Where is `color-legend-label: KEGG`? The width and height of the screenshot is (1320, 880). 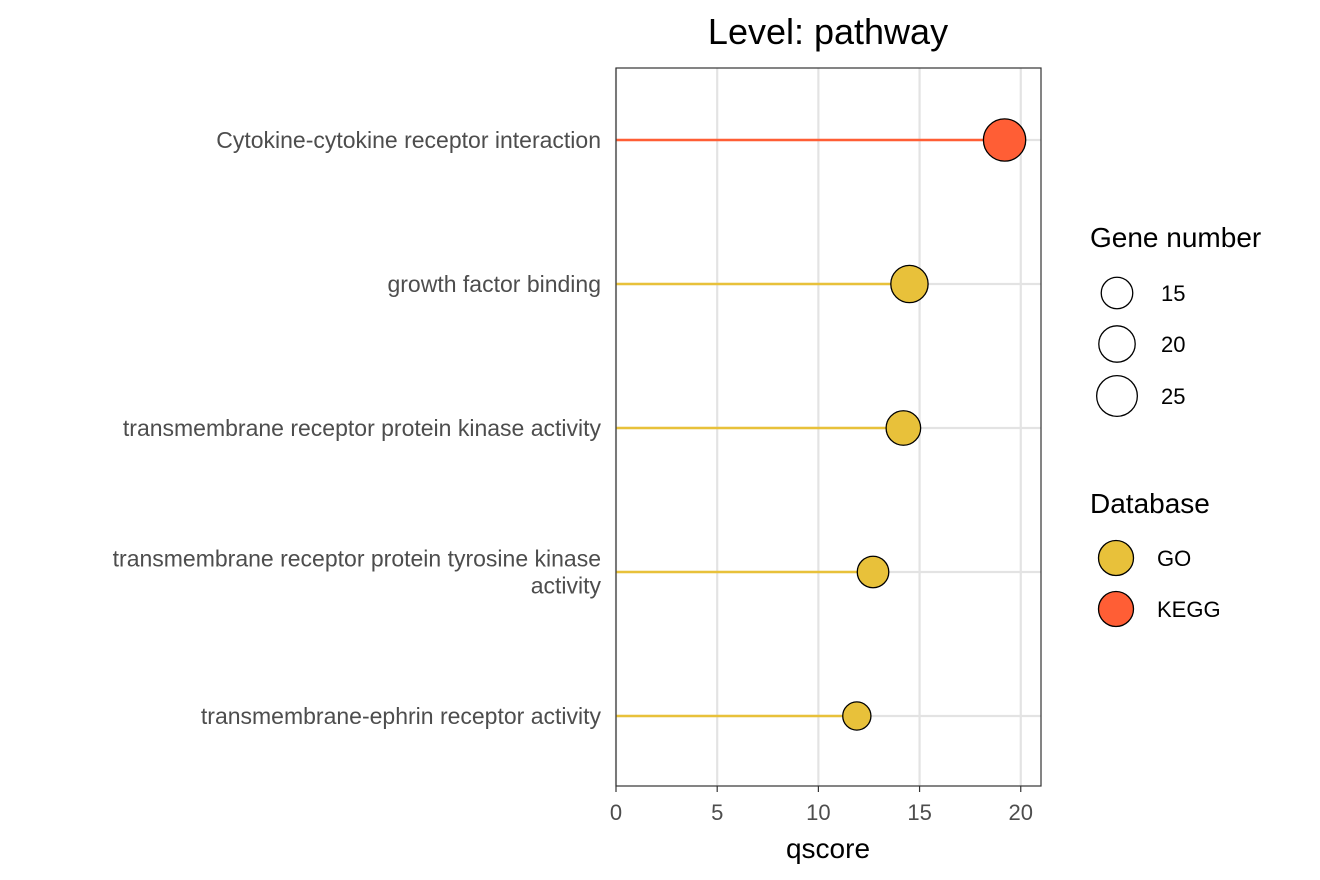 color-legend-label: KEGG is located at coordinates (1189, 609).